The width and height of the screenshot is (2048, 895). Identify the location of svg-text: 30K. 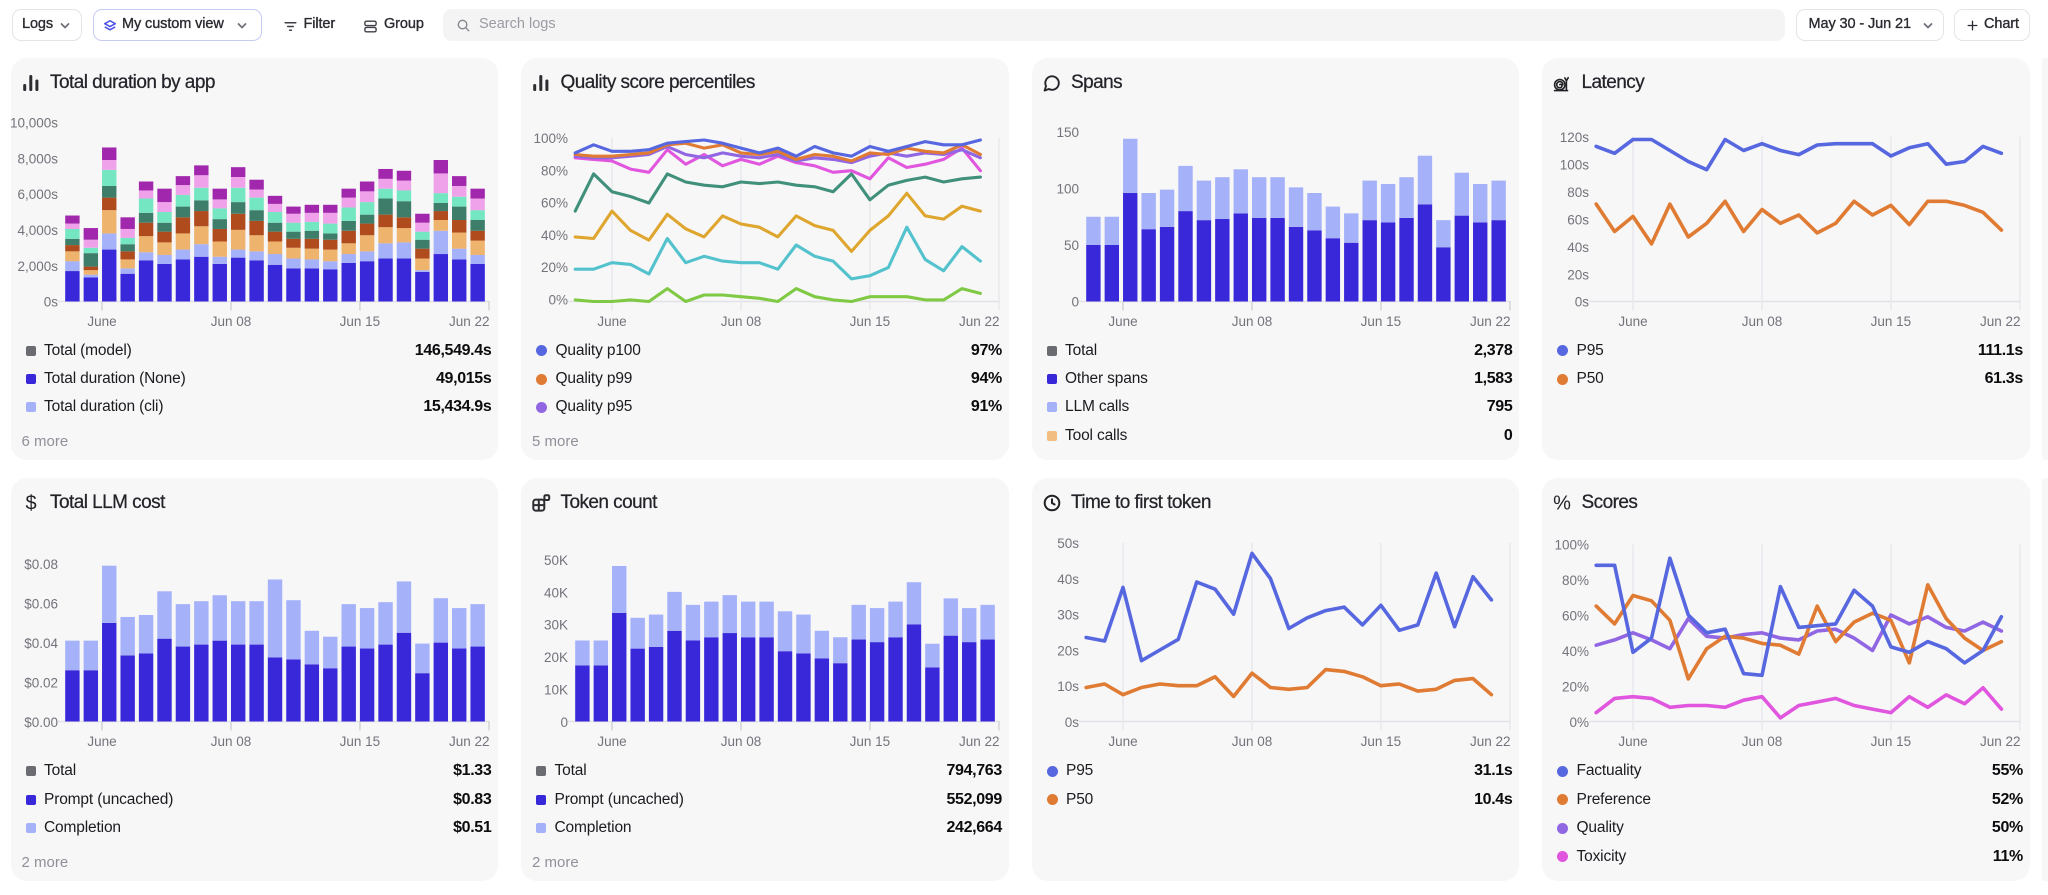
(556, 625).